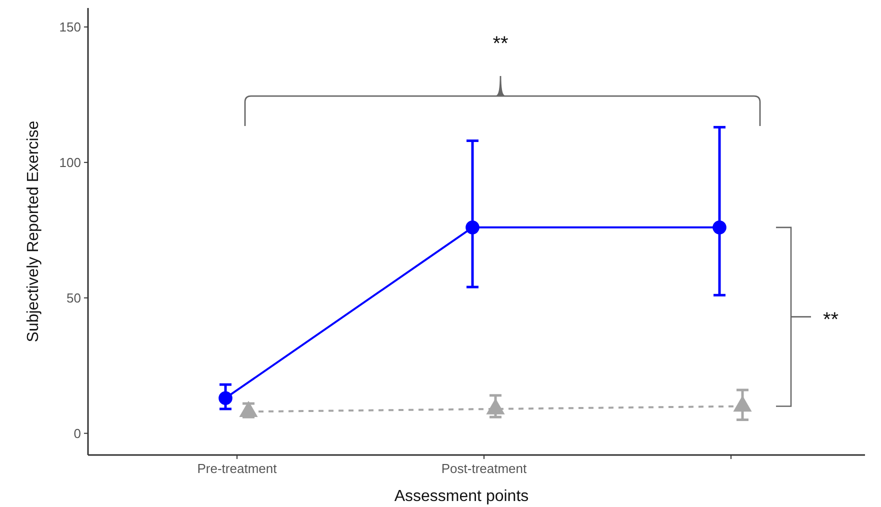 This screenshot has width=881, height=507. Describe the element at coordinates (33, 231) in the screenshot. I see `y-axis-title: Subjectively Reported Exercise` at that location.